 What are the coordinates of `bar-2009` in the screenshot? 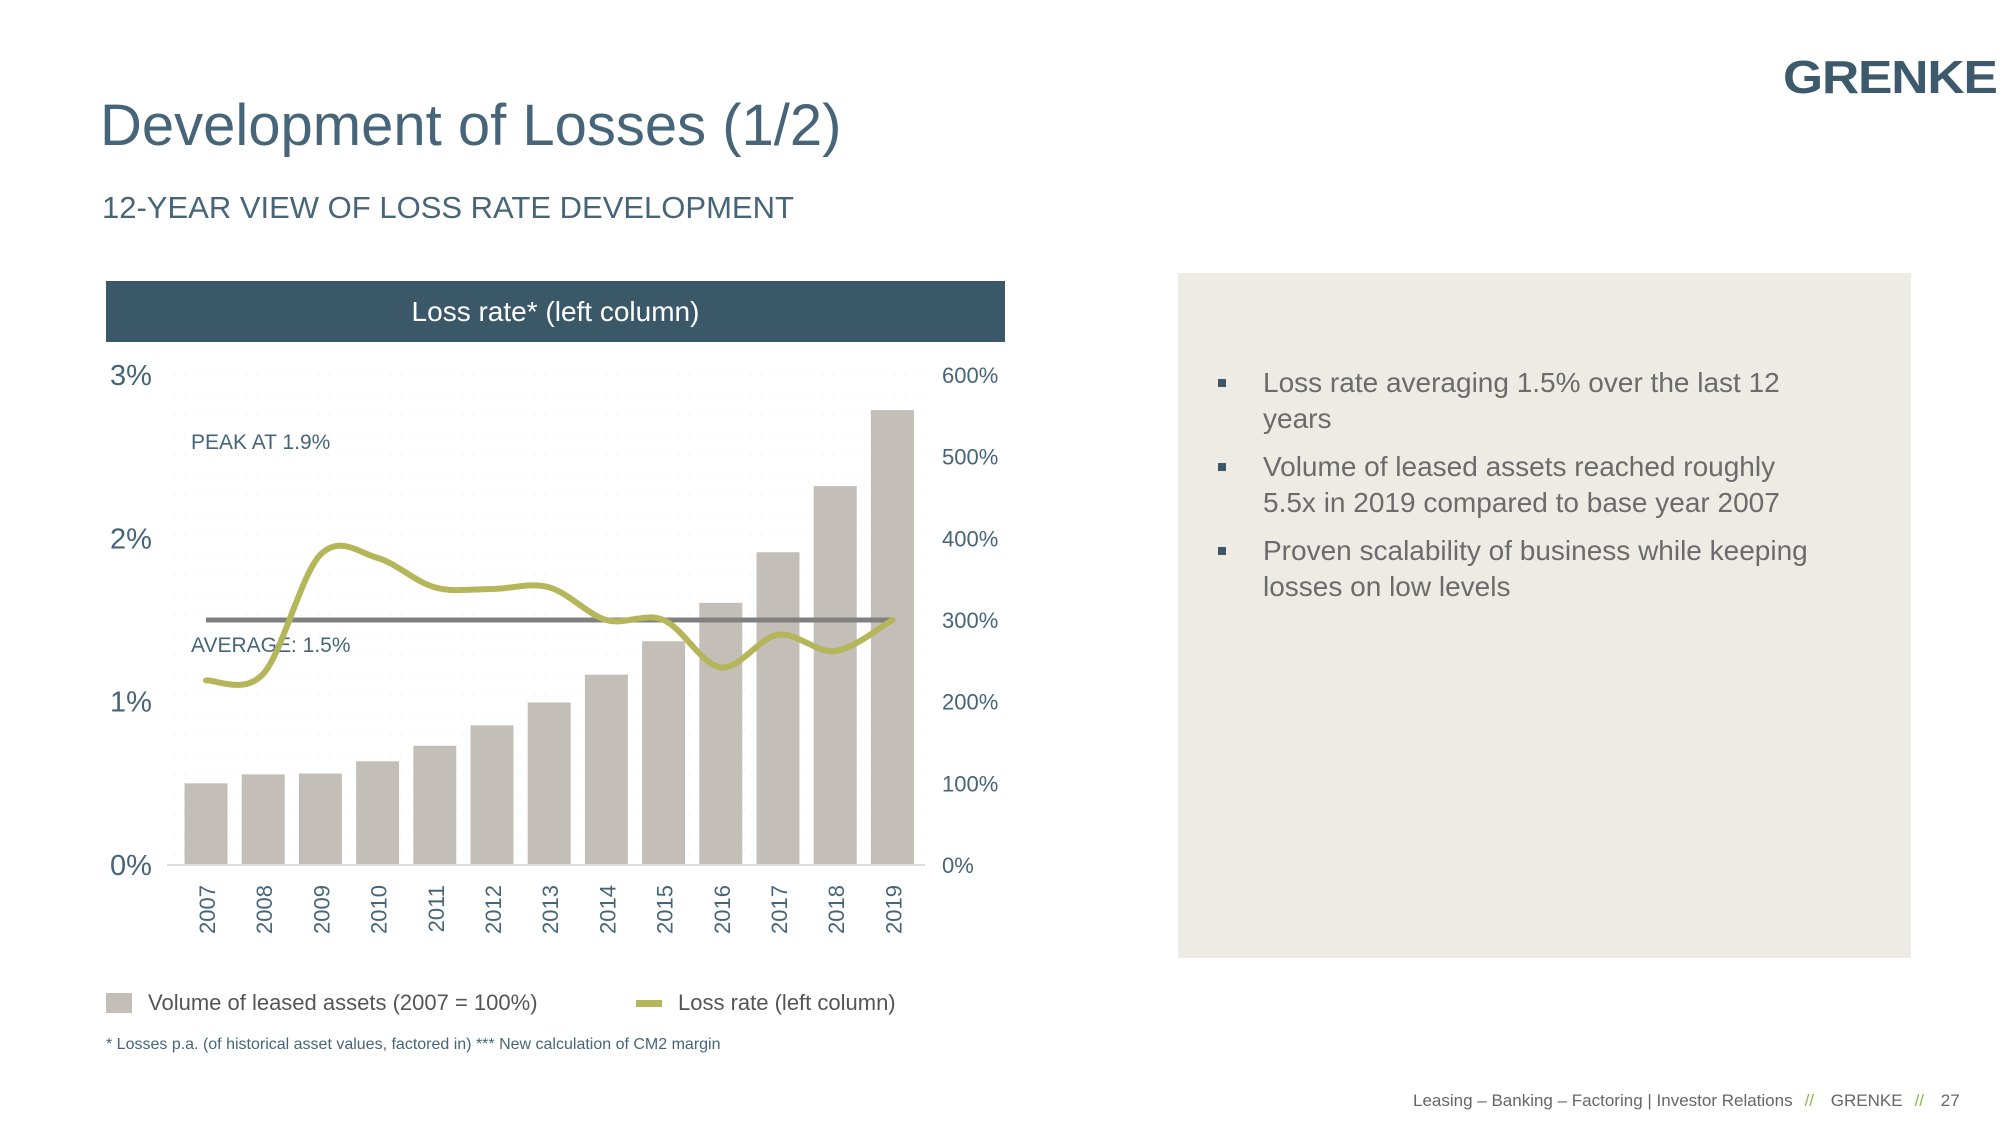 It's located at (320, 819).